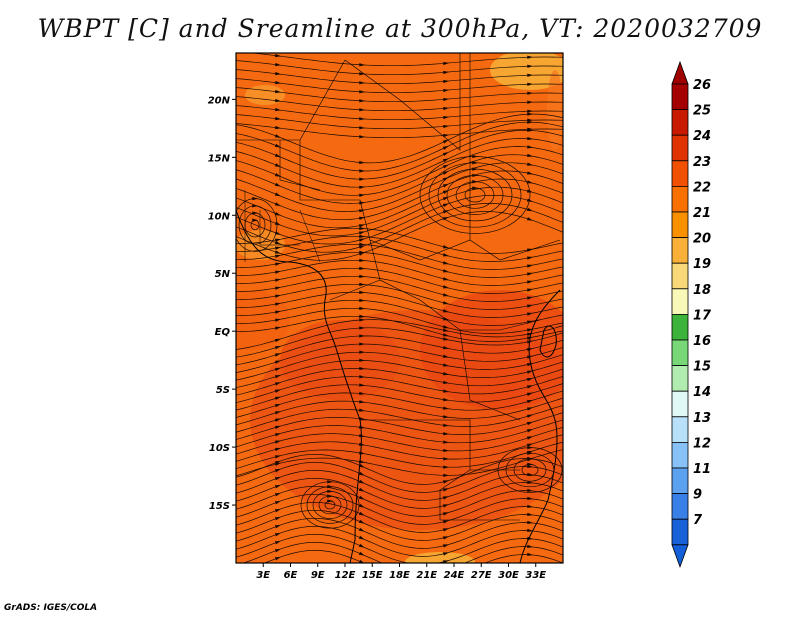  Describe the element at coordinates (219, 216) in the screenshot. I see `lat-tick-label: 10N` at that location.